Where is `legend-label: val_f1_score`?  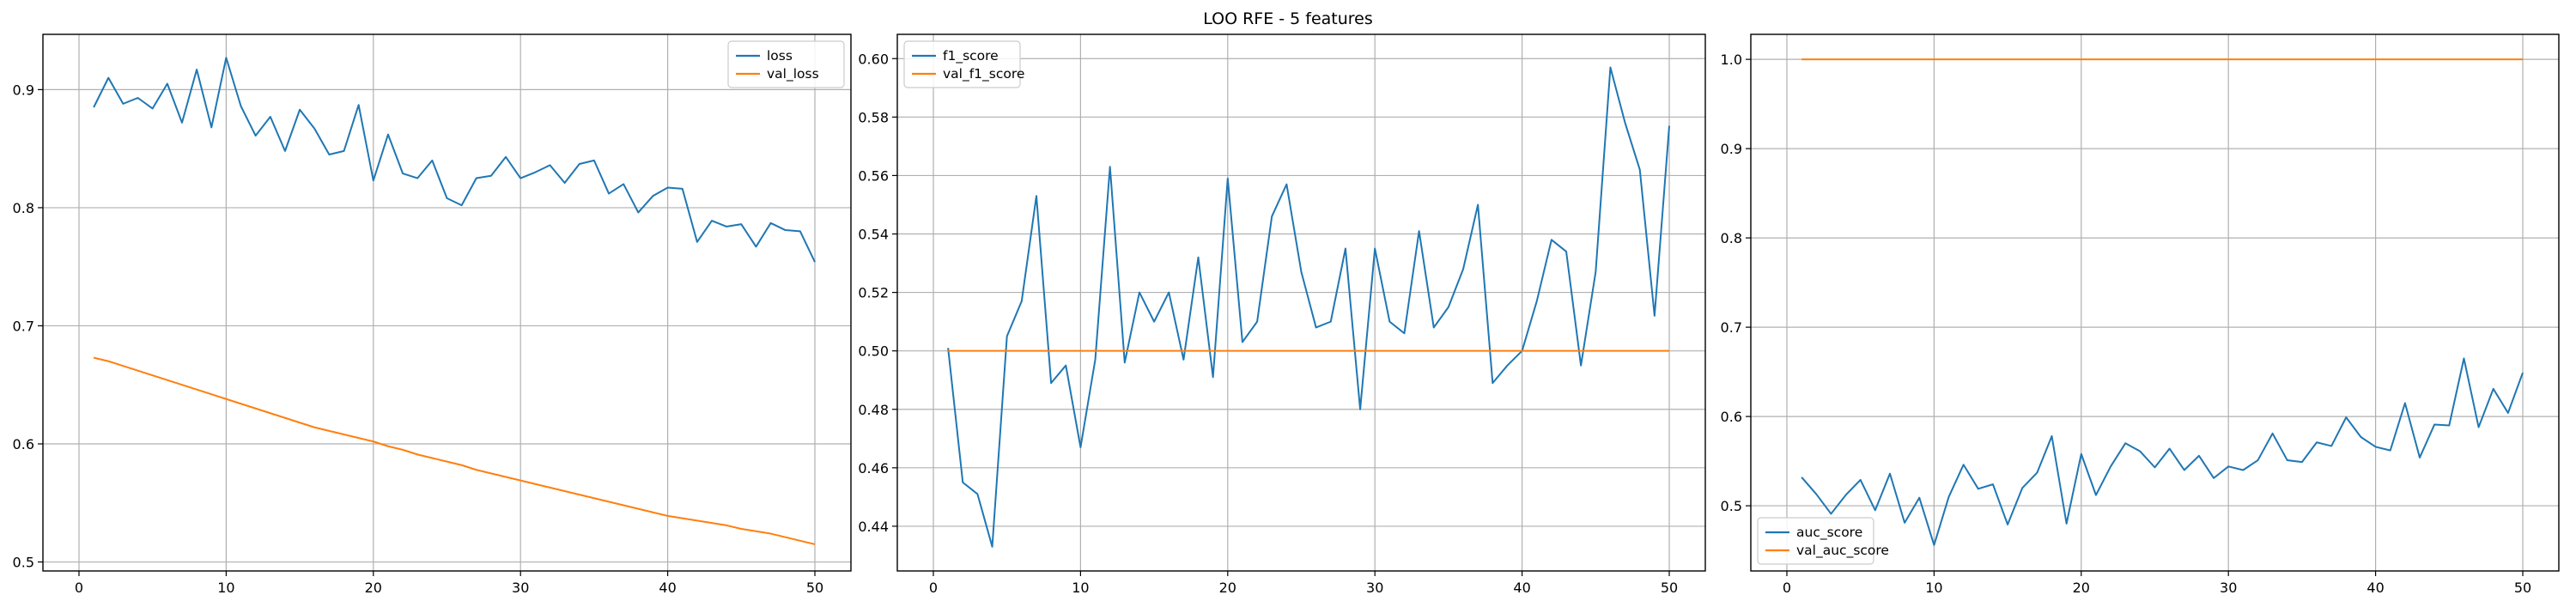 legend-label: val_f1_score is located at coordinates (984, 74).